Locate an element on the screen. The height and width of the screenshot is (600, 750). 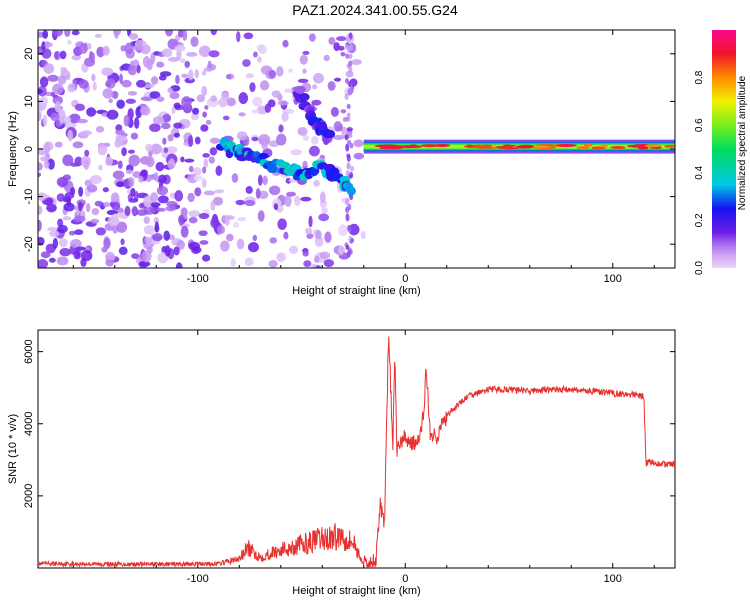
spectrogram-streak-blob is located at coordinates (326, 141).